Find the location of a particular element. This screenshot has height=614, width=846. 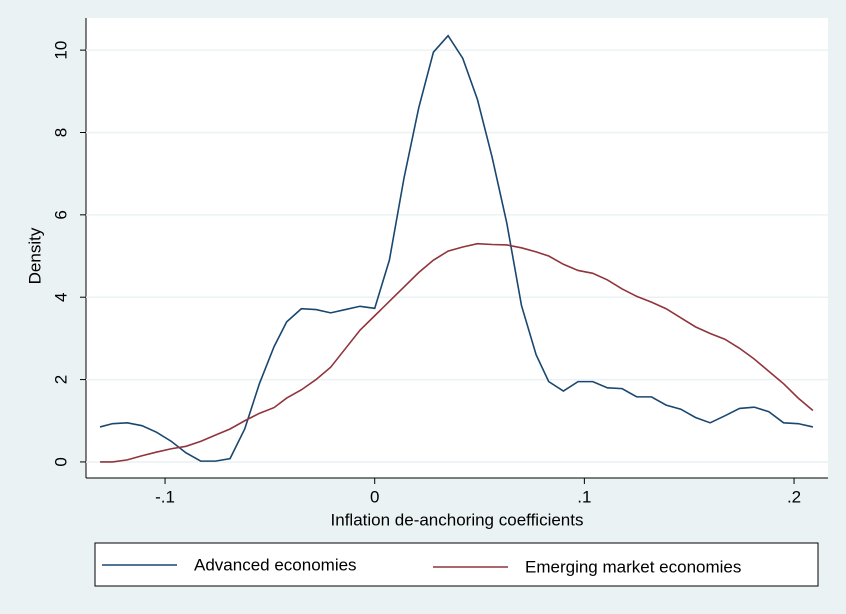

x-axis-title: Inflation de-anchoring coefficients is located at coordinates (457, 519).